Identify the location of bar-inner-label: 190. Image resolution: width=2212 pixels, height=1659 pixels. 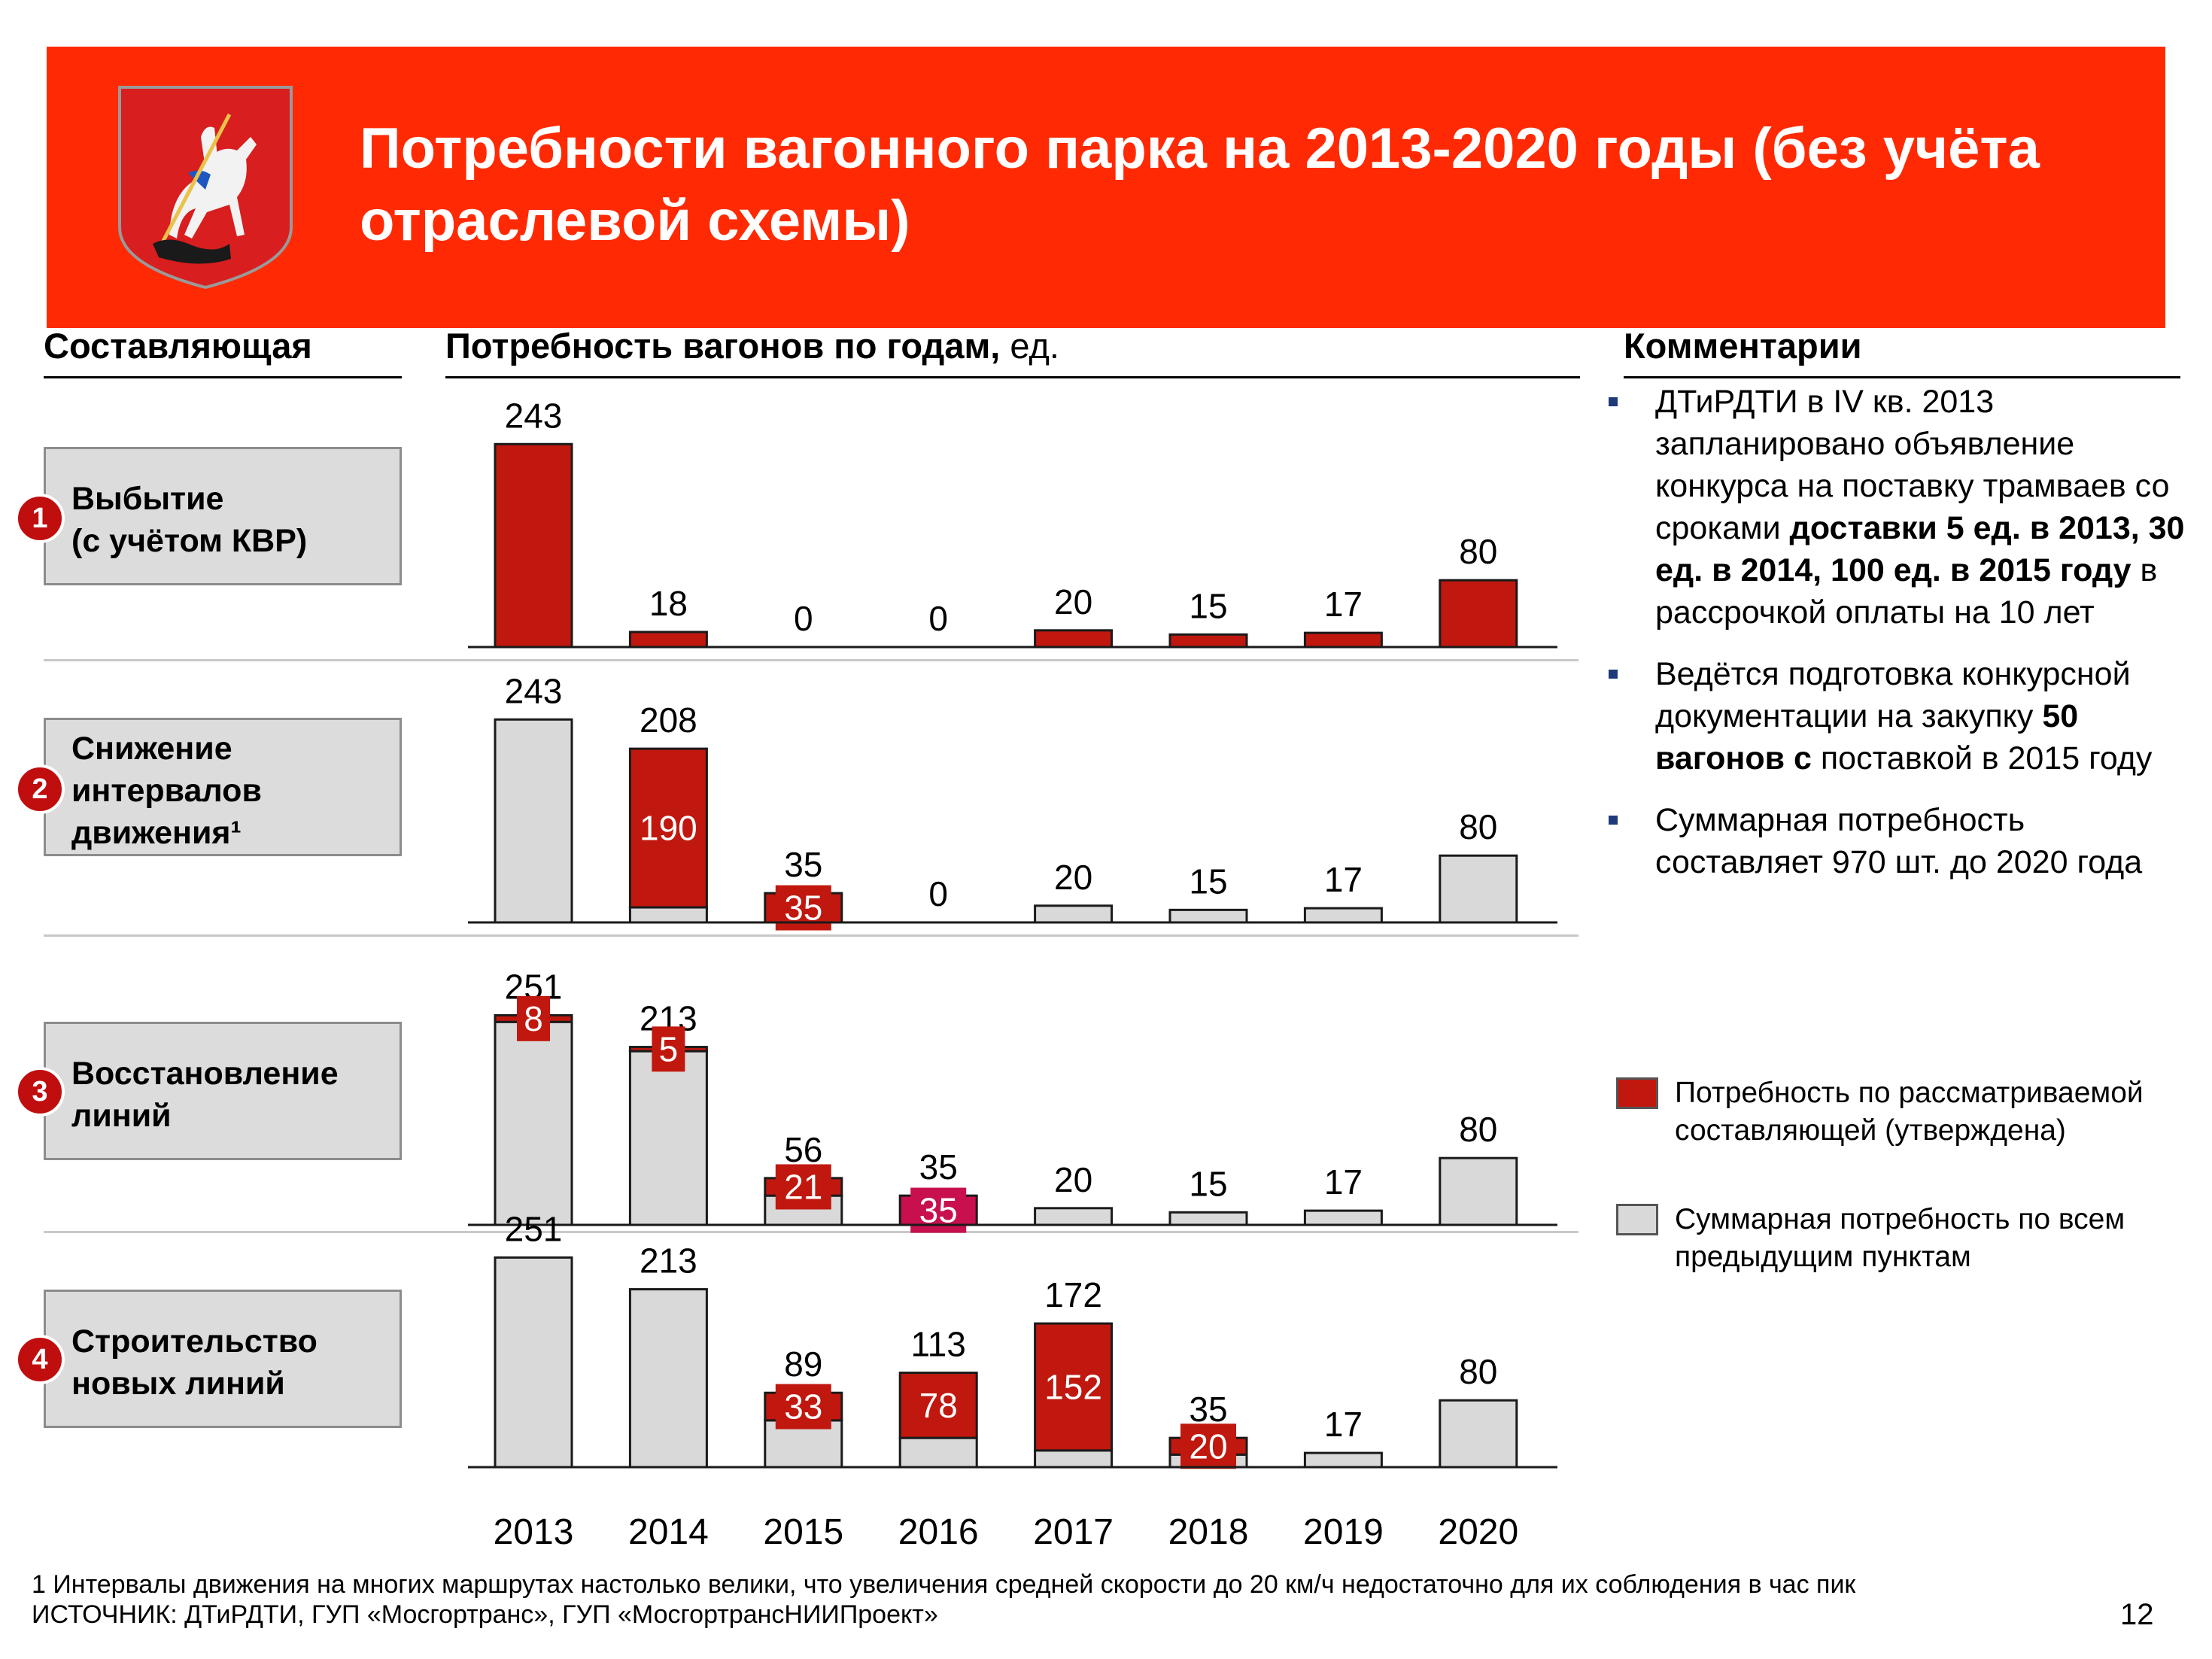
(668, 828).